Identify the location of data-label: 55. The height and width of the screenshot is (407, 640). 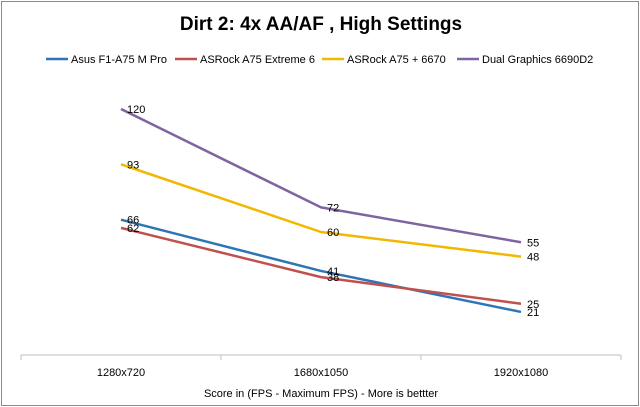
(533, 243).